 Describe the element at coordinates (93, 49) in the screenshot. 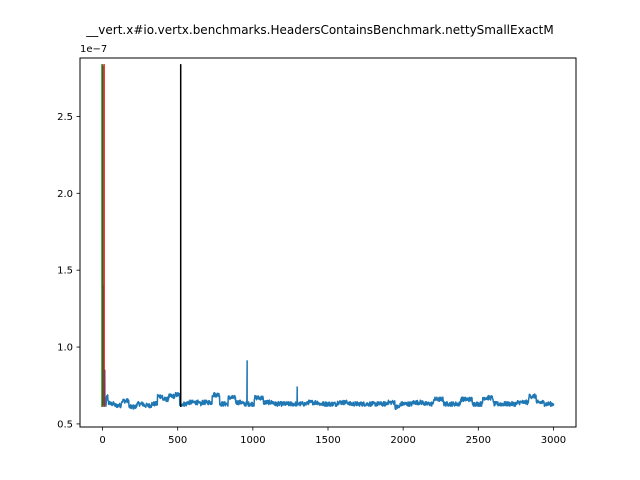

I see `y-offset-label: 1e−7` at that location.